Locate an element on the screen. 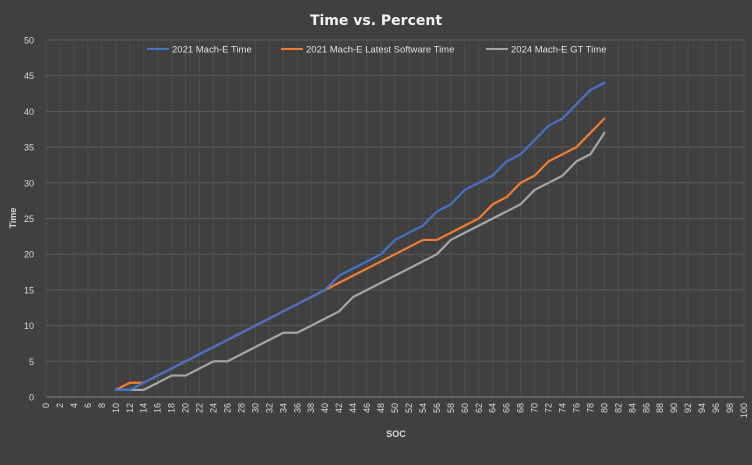 The height and width of the screenshot is (465, 752). x-tick-label: 28 is located at coordinates (241, 408).